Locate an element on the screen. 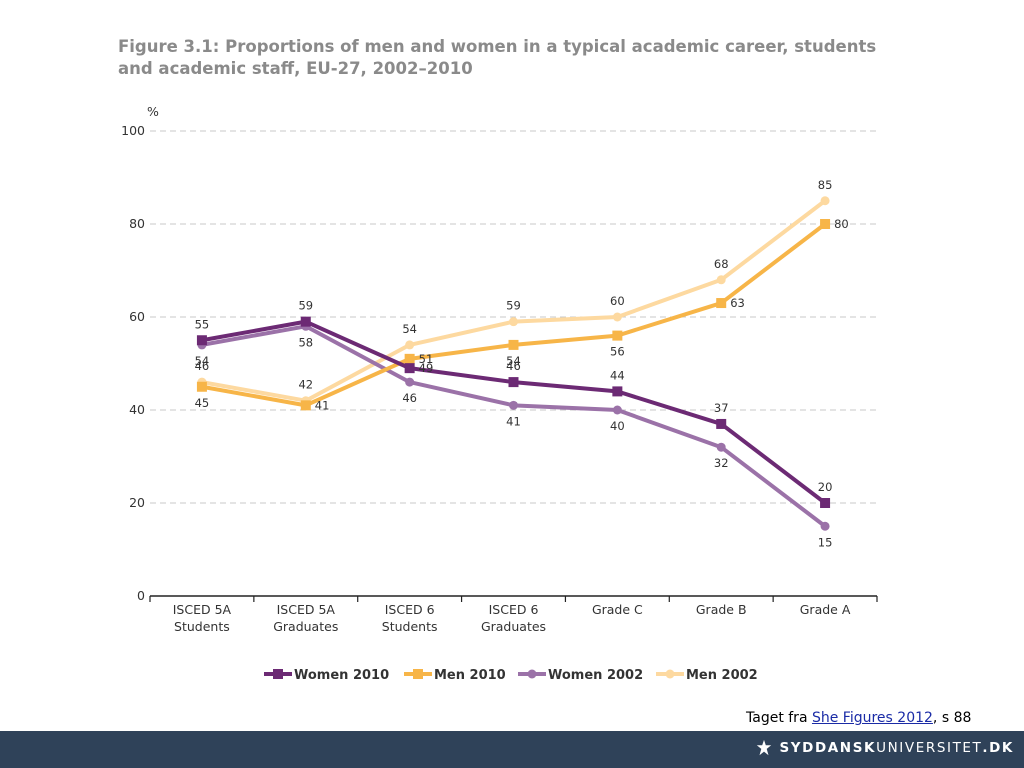  legend-swatch-marker-women-2010 is located at coordinates (278, 674).